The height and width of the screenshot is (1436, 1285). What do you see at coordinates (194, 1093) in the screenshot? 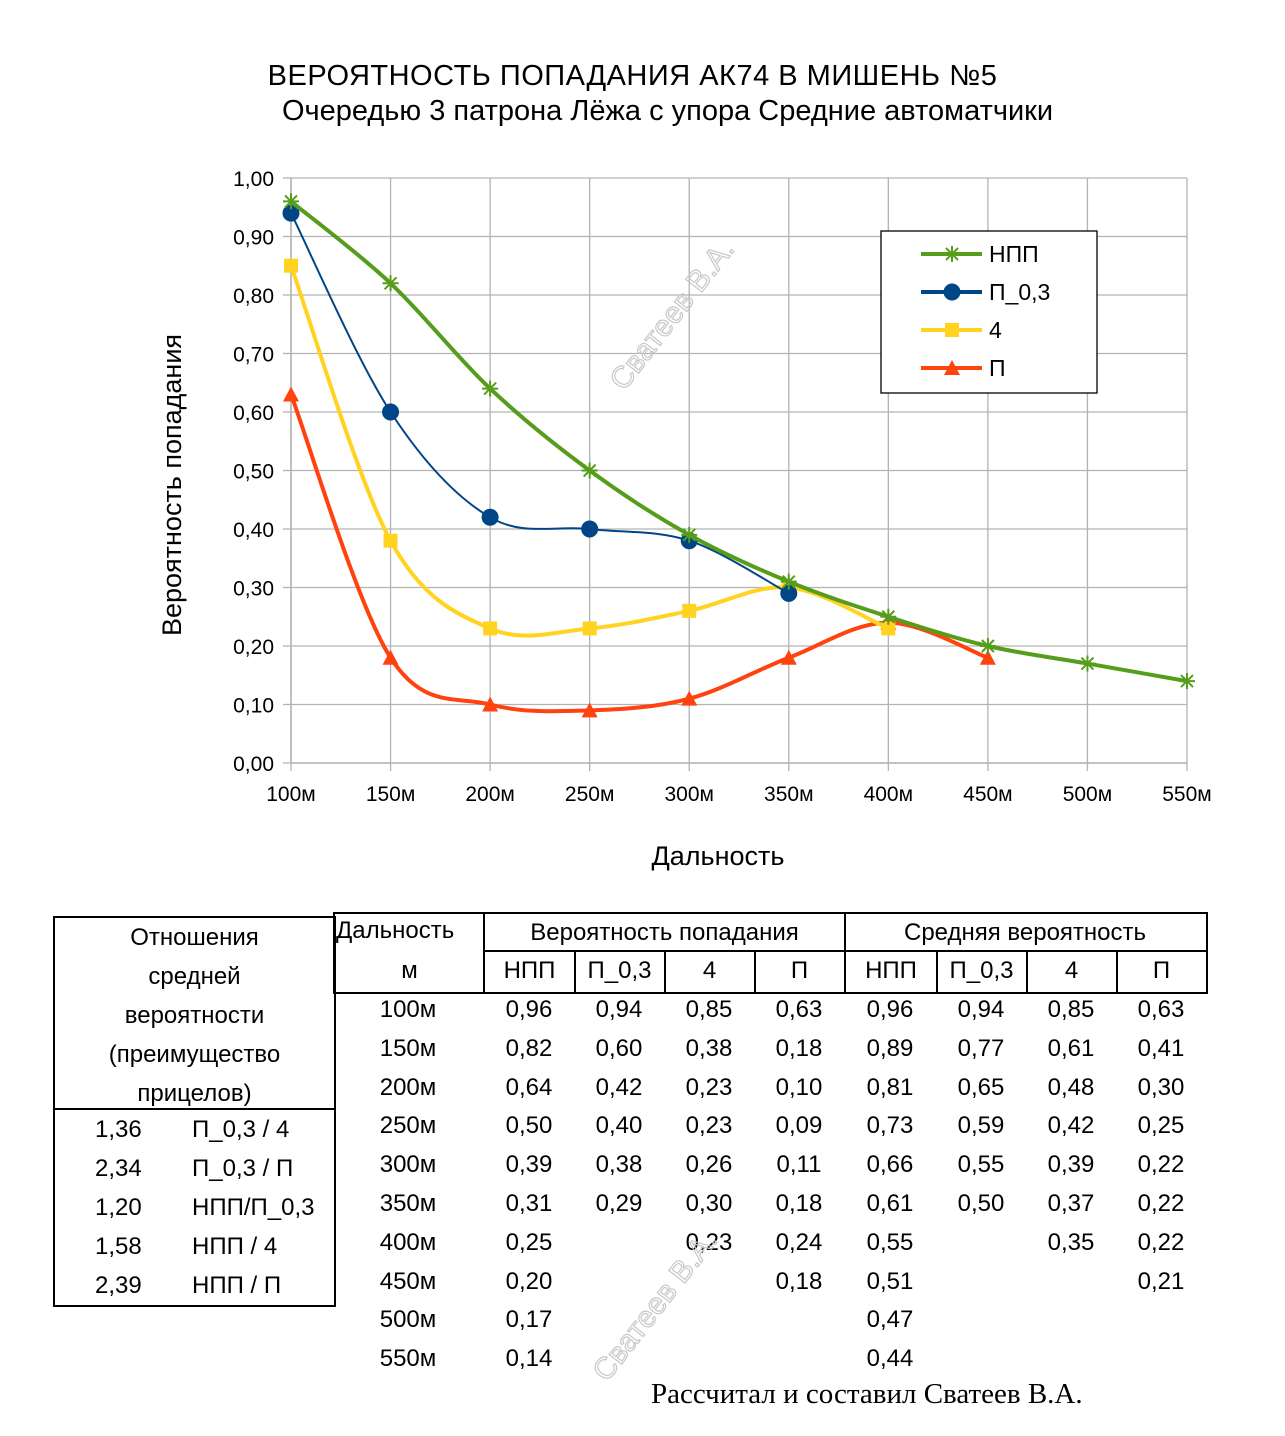
I see `ratio-header-line: прицелов)` at bounding box center [194, 1093].